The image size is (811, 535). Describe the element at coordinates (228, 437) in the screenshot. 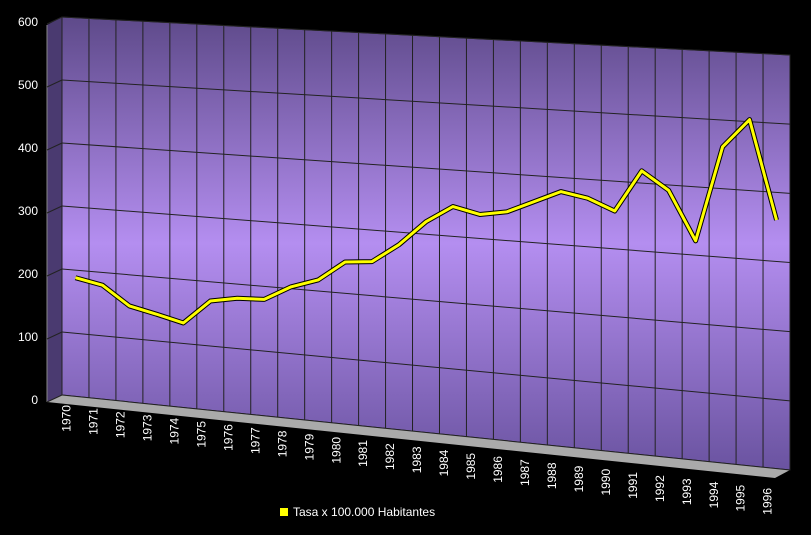

I see `x-tick-label: 1976` at that location.